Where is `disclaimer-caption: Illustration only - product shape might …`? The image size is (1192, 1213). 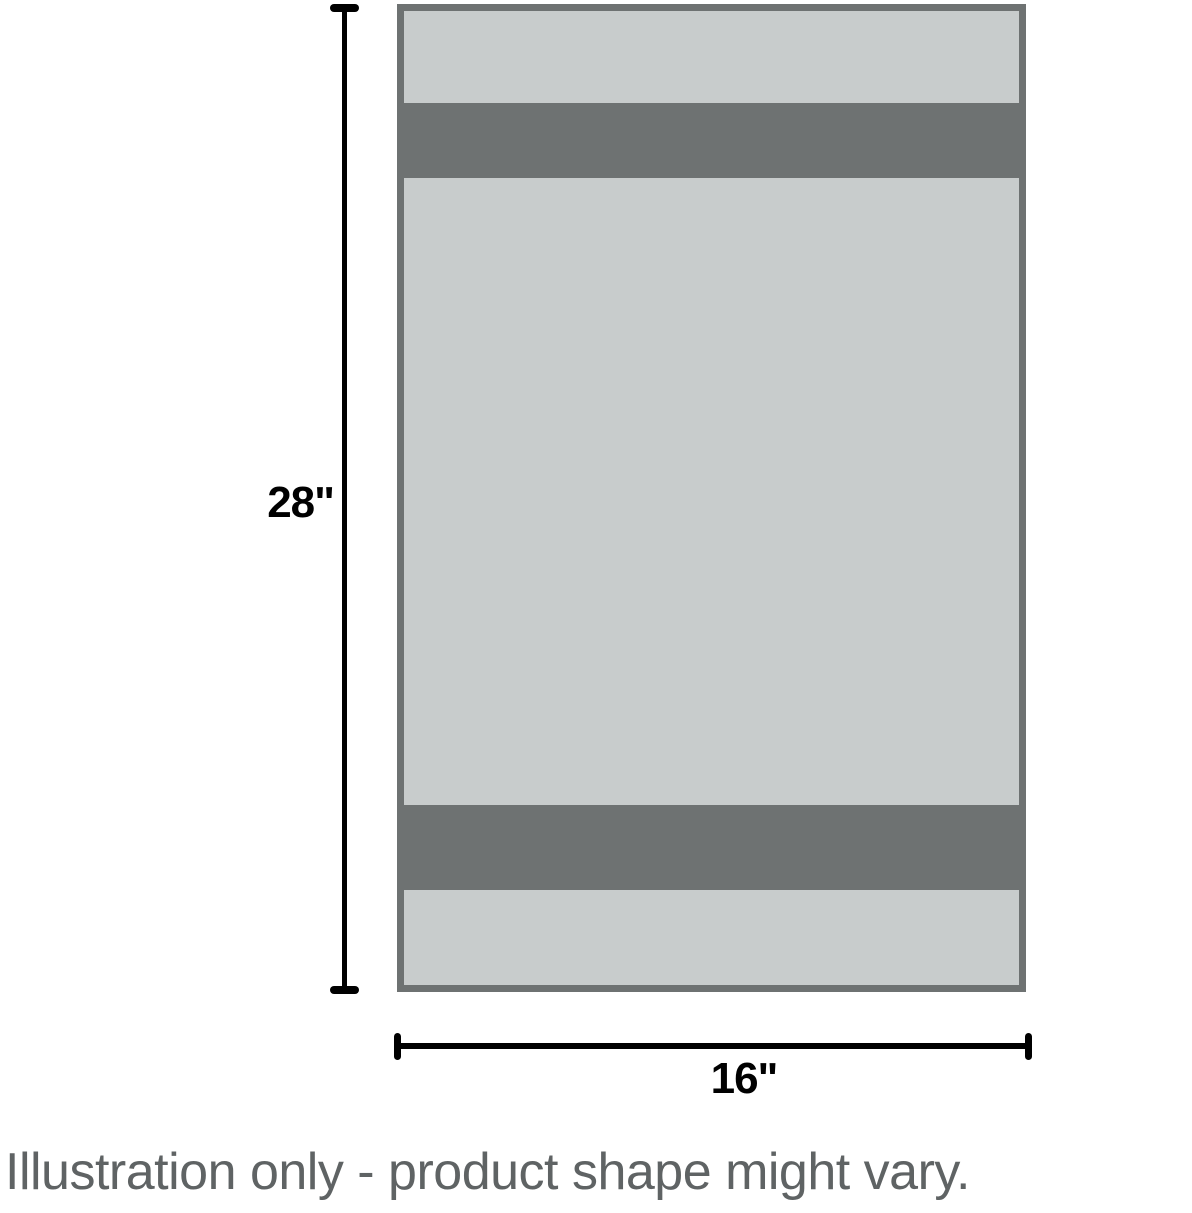
disclaimer-caption: Illustration only - product shape might … is located at coordinates (488, 1172).